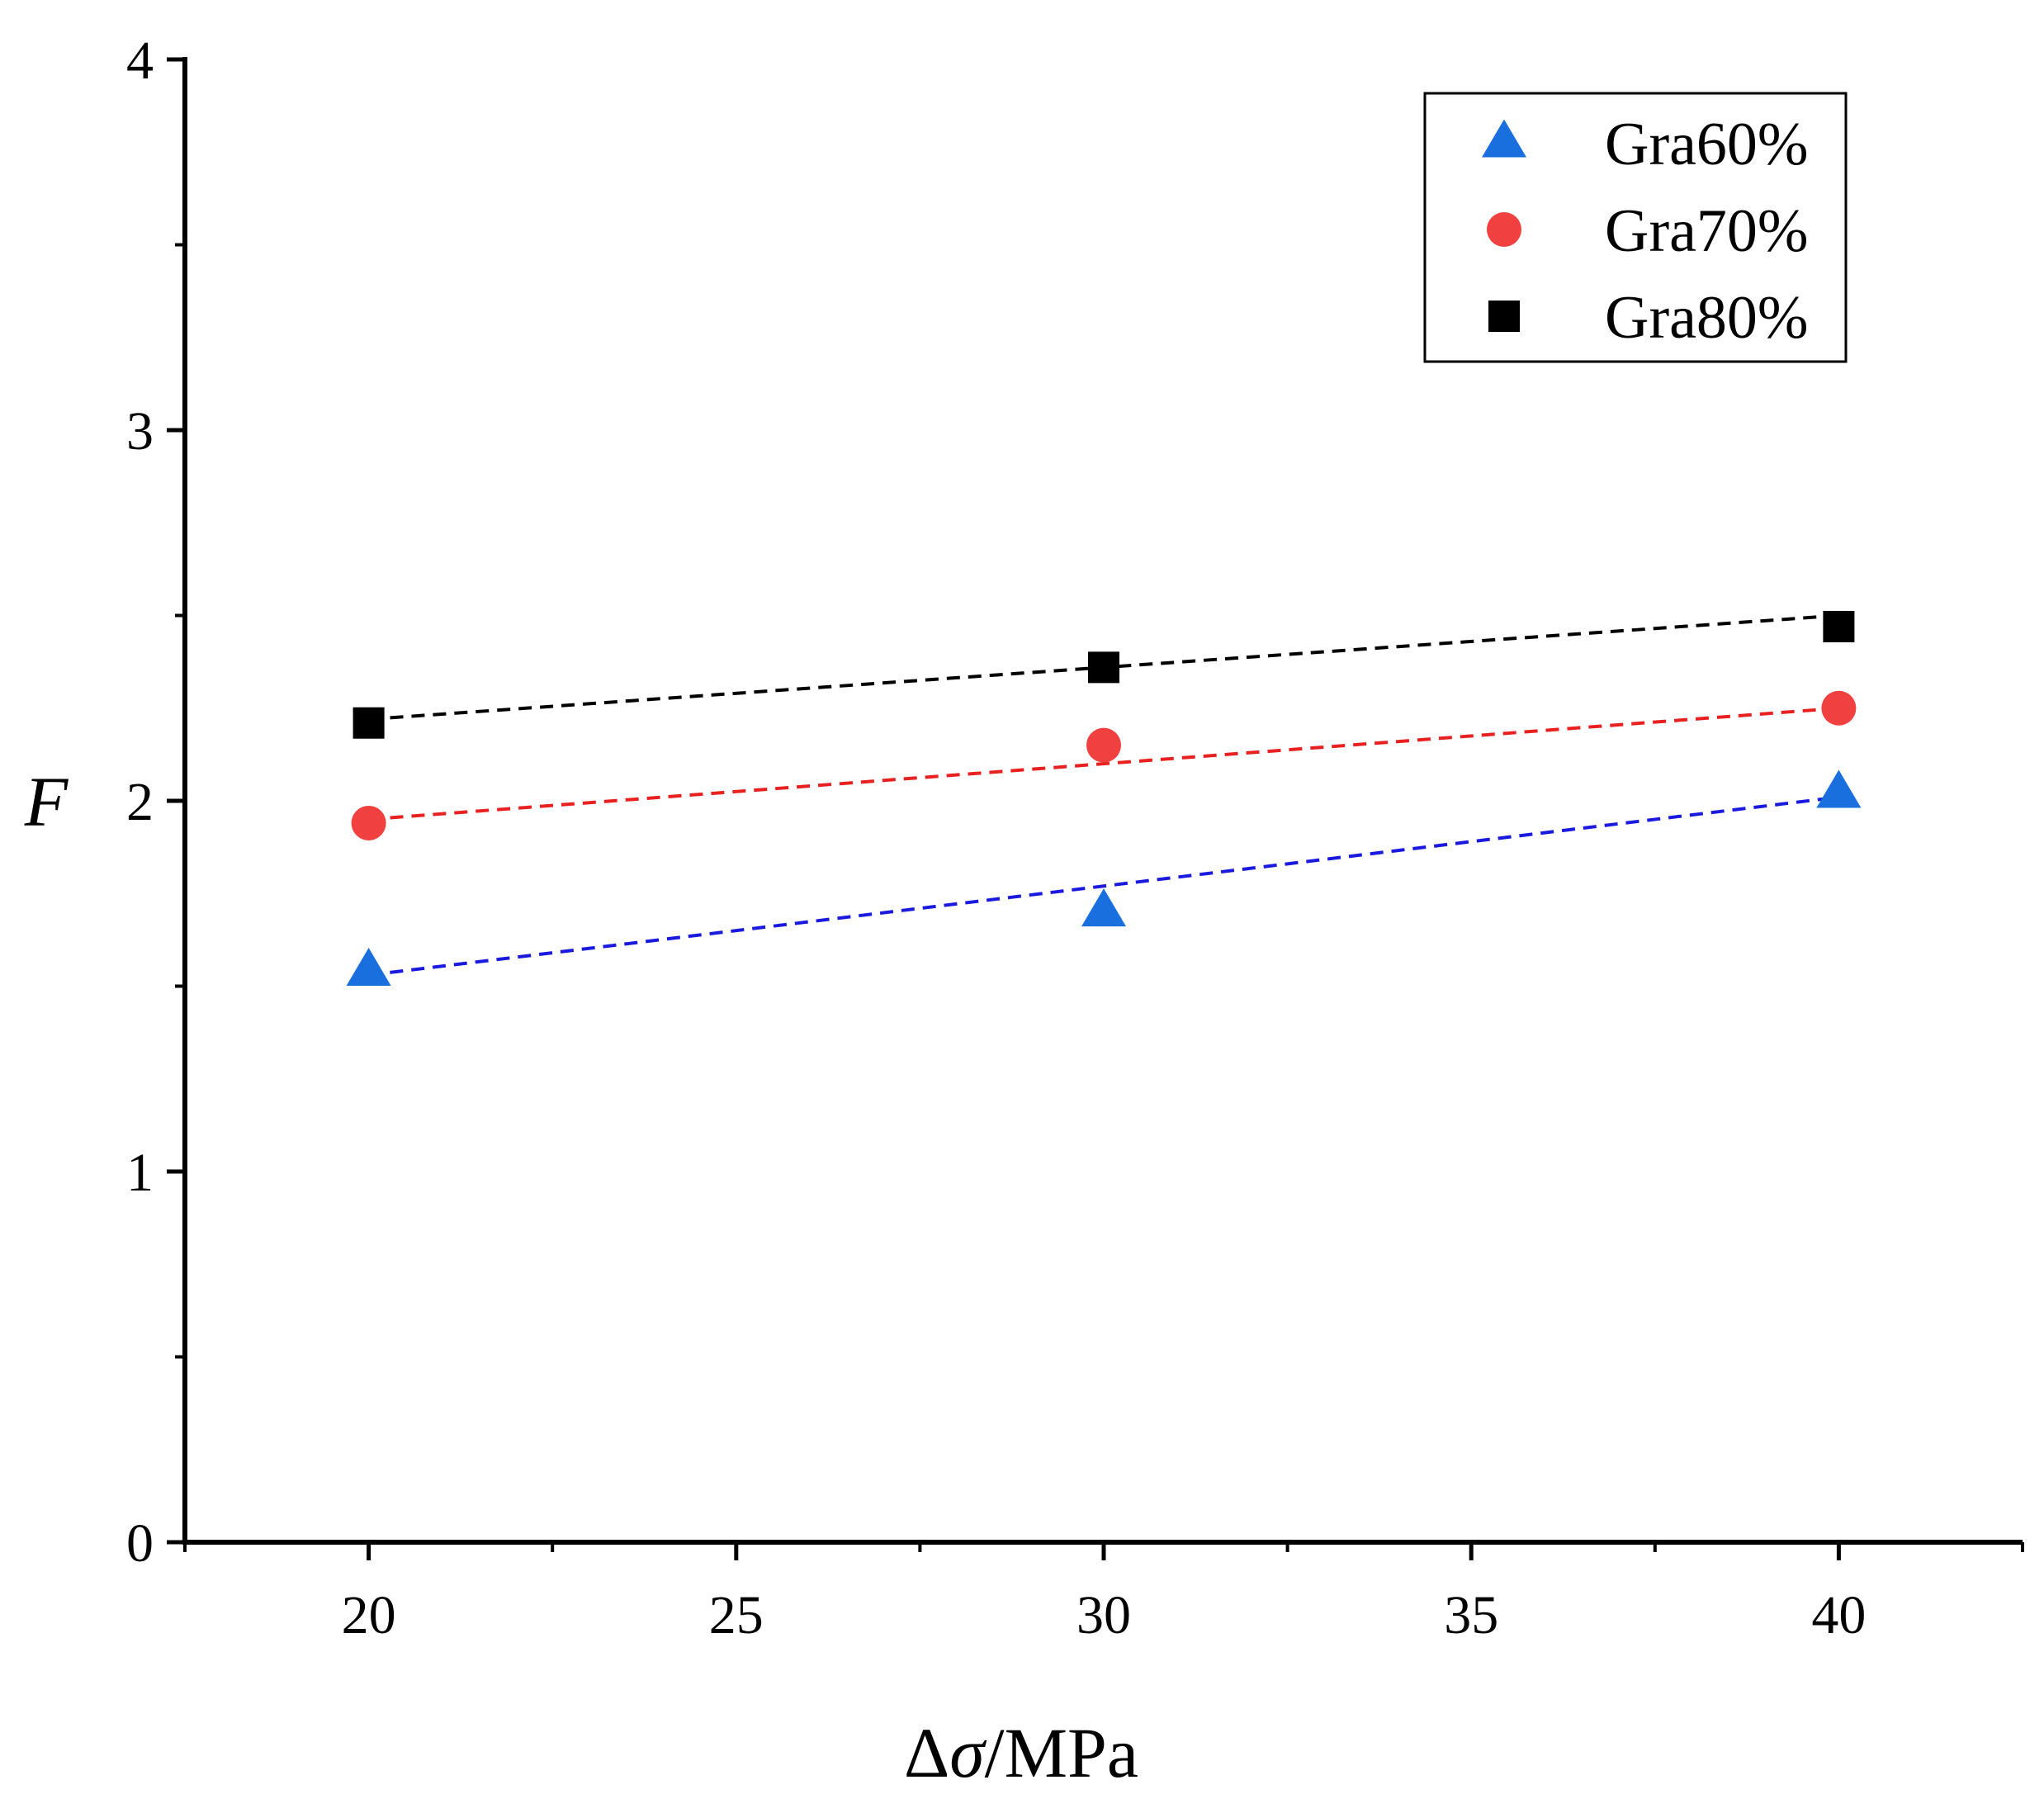  What do you see at coordinates (140, 61) in the screenshot?
I see `y-tick-label: 4` at bounding box center [140, 61].